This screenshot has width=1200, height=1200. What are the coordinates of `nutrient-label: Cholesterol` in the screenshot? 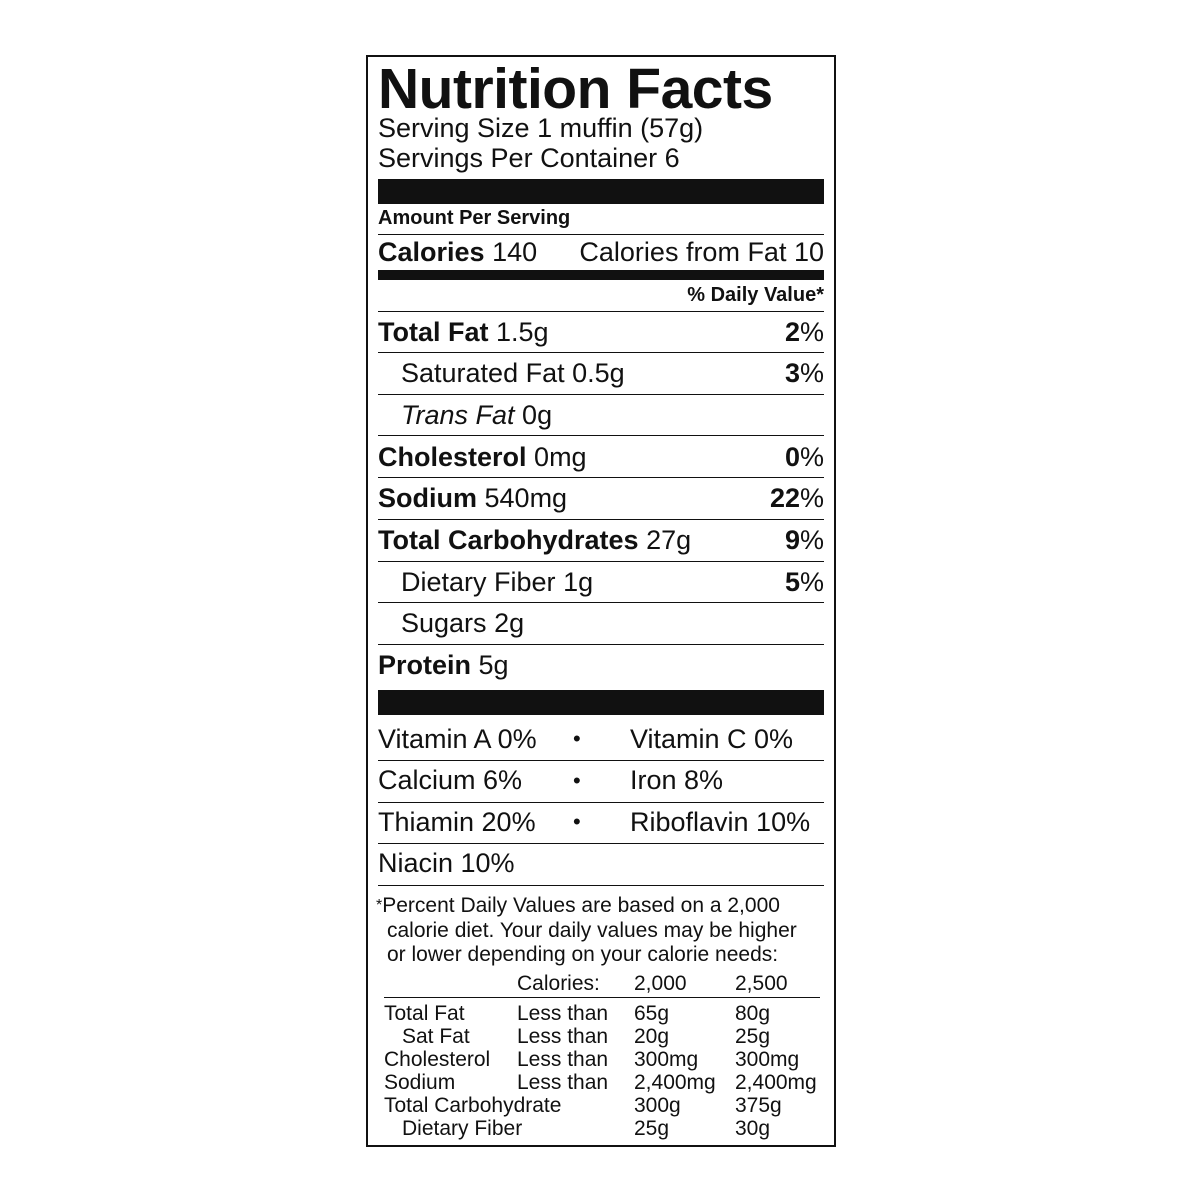 It's located at (452, 456).